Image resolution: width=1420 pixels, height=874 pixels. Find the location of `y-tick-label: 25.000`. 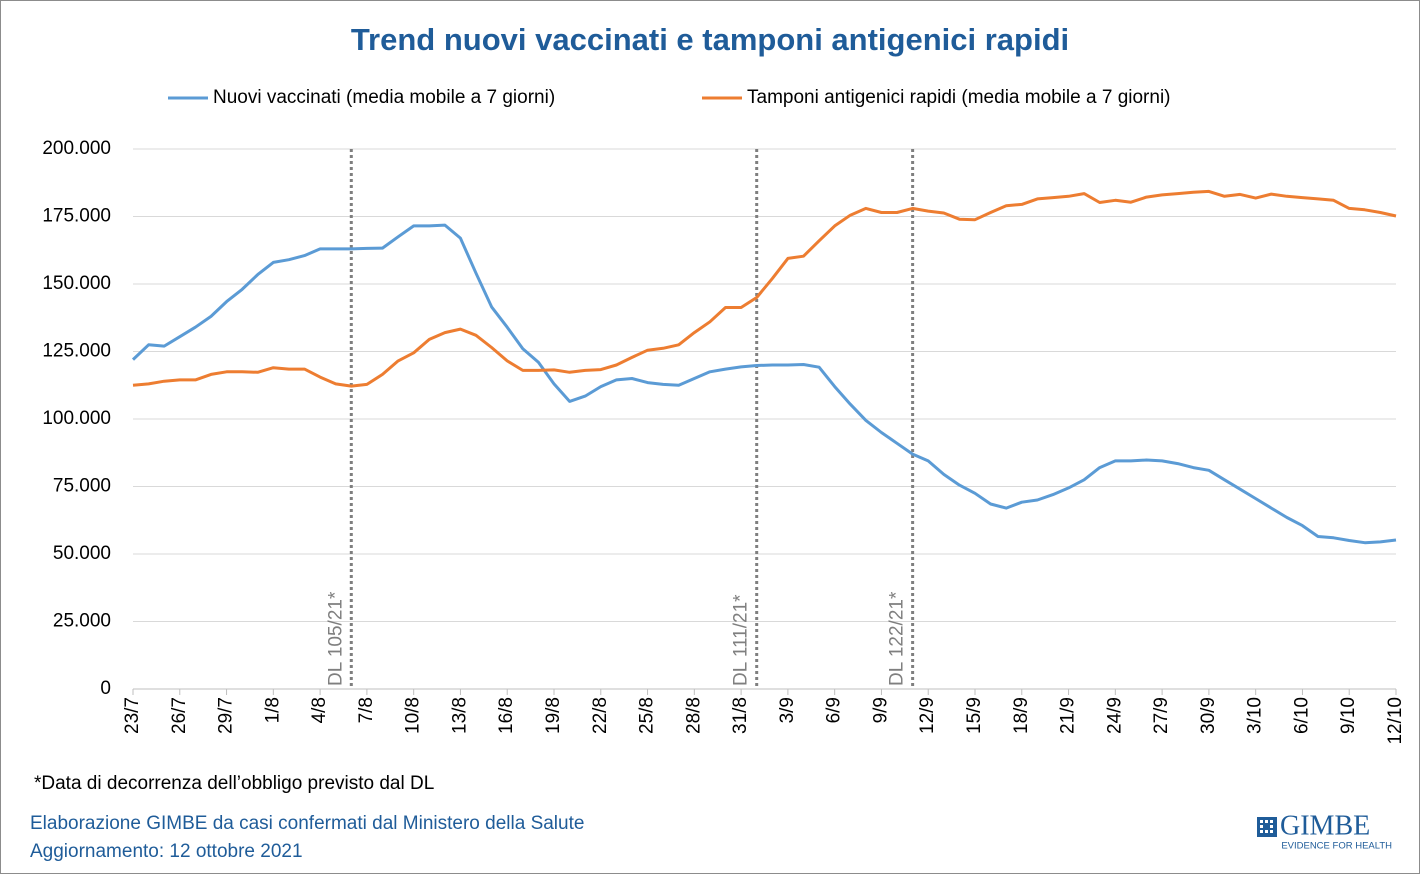

y-tick-label: 25.000 is located at coordinates (82, 621).